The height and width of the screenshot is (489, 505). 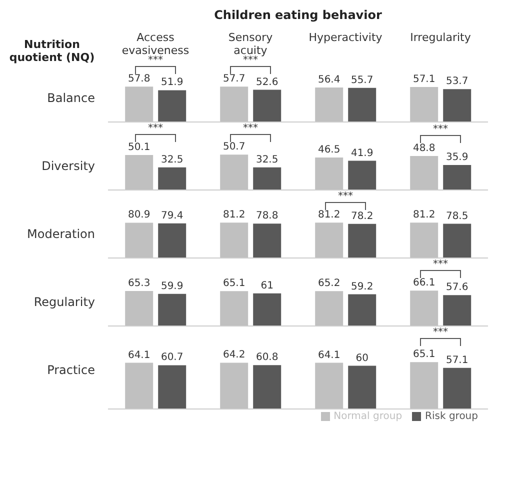 I want to click on data-label: 41.9, so click(x=362, y=153).